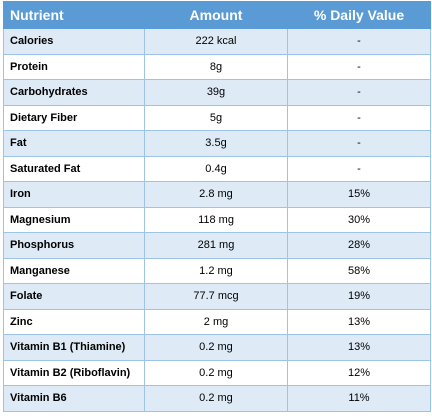 The height and width of the screenshot is (419, 432). I want to click on daily-value-cell: 11%, so click(359, 398).